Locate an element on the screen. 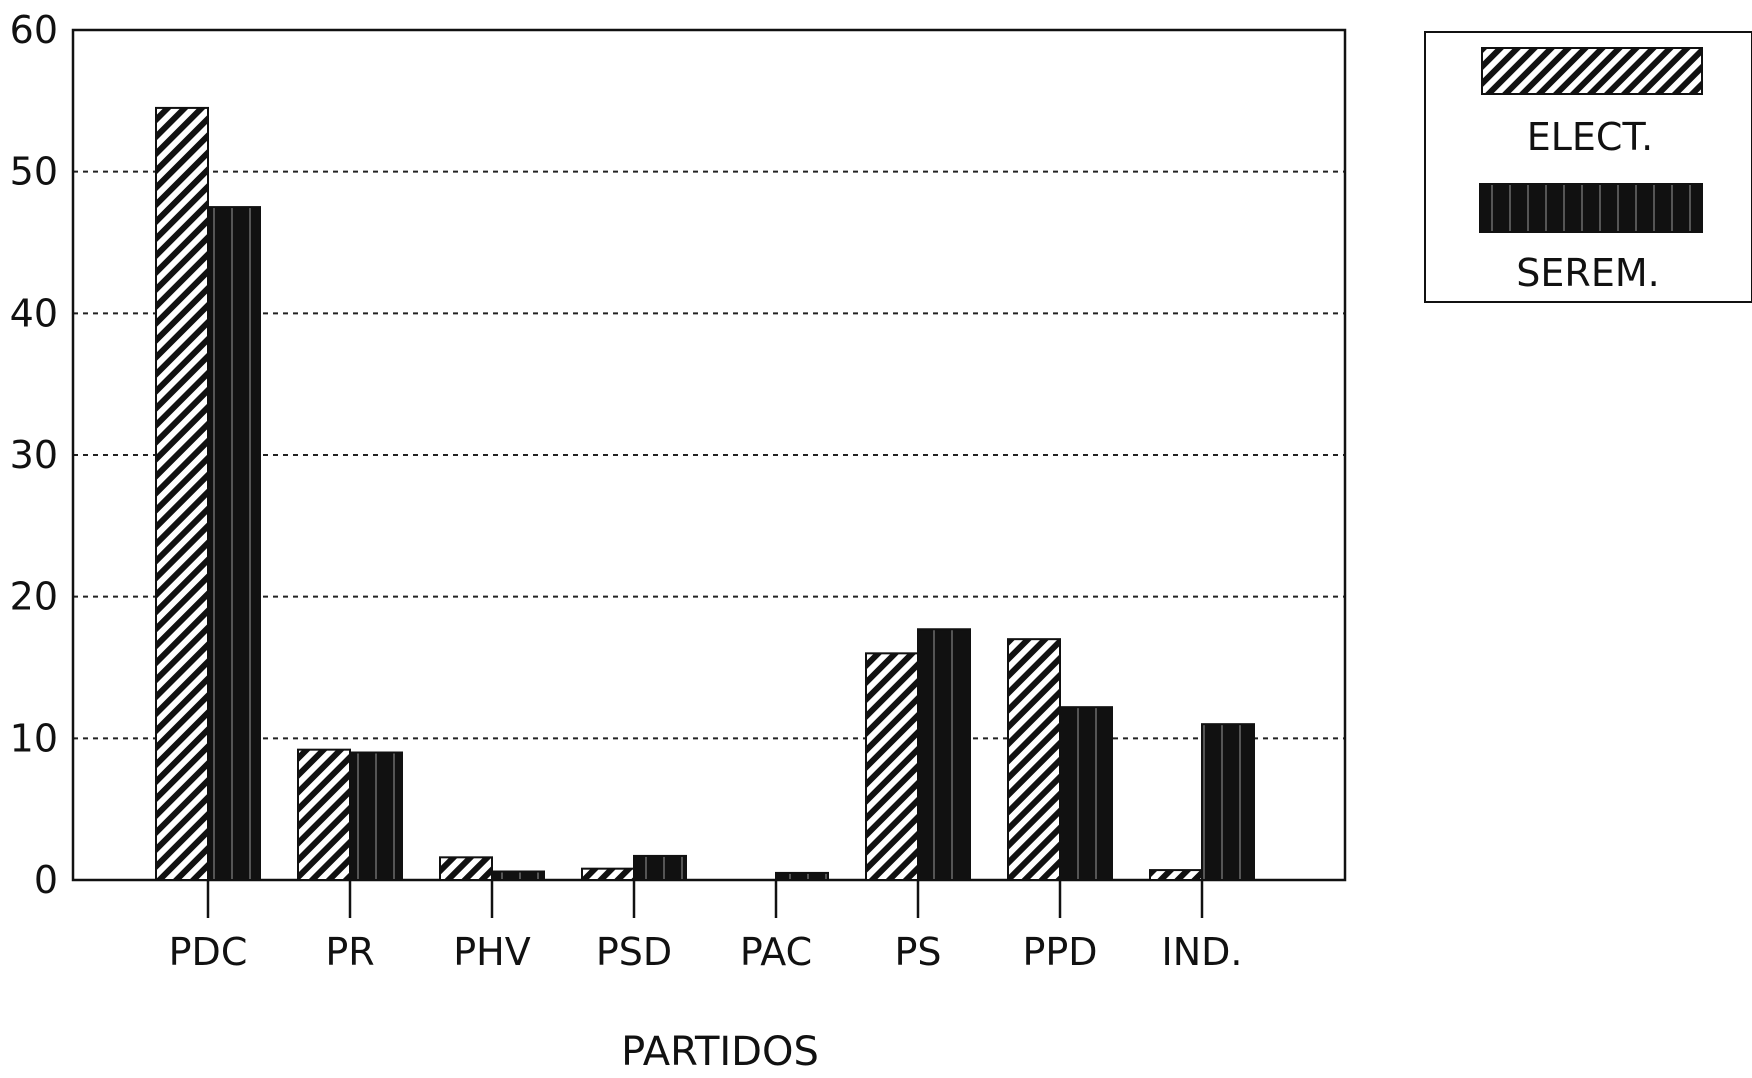 This screenshot has width=1752, height=1078. legend: ELECT. SEREM. is located at coordinates (1588, 167).